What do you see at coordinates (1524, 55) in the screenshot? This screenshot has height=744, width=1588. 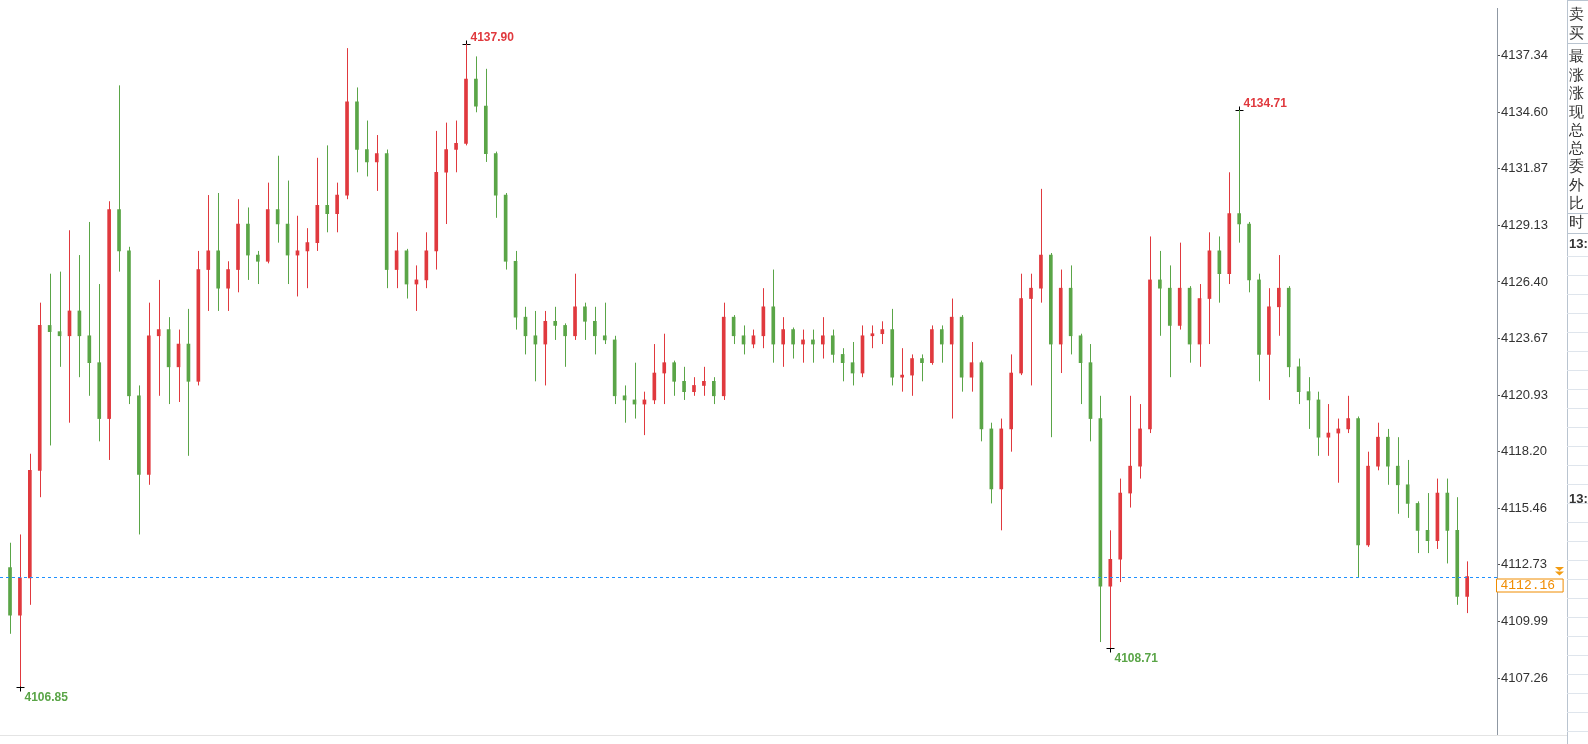 I see `y-tick-label: 4137.34` at bounding box center [1524, 55].